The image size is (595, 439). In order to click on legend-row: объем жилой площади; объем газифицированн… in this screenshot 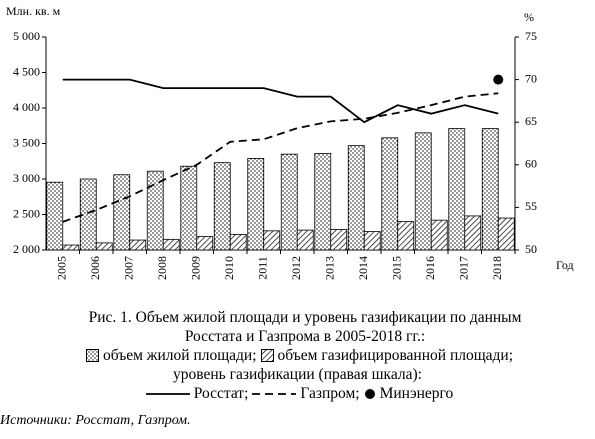, I will do `click(297, 355)`.